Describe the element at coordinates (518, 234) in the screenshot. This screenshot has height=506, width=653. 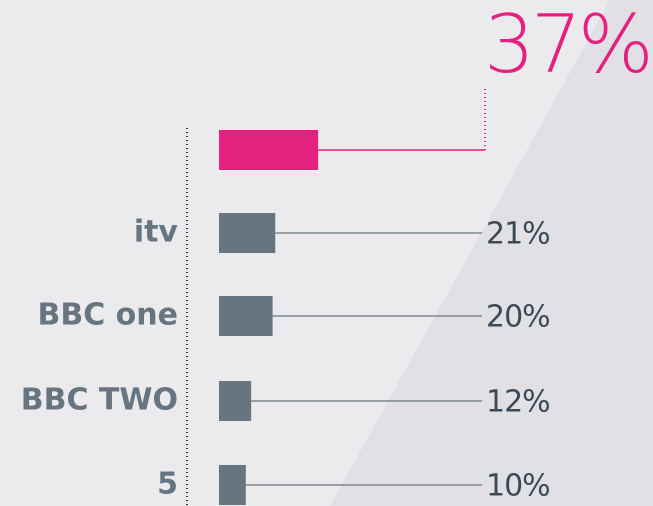
I see `value-label: 21%` at that location.